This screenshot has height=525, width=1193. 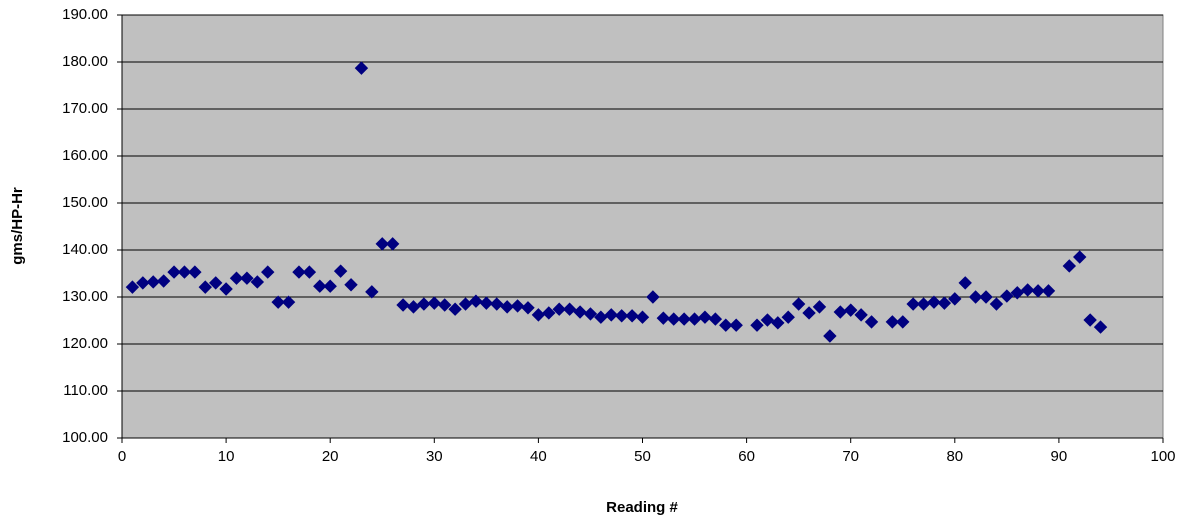 I want to click on y-tick-label: 100.00, so click(x=85, y=437).